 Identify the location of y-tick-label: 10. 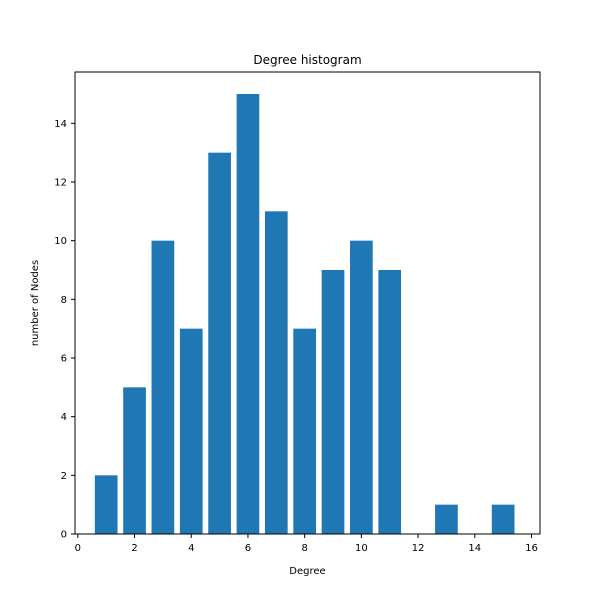
(60, 241).